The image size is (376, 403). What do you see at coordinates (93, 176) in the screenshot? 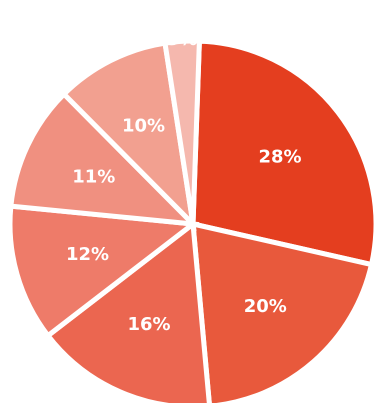
I see `pie-label-4: 11%` at bounding box center [93, 176].